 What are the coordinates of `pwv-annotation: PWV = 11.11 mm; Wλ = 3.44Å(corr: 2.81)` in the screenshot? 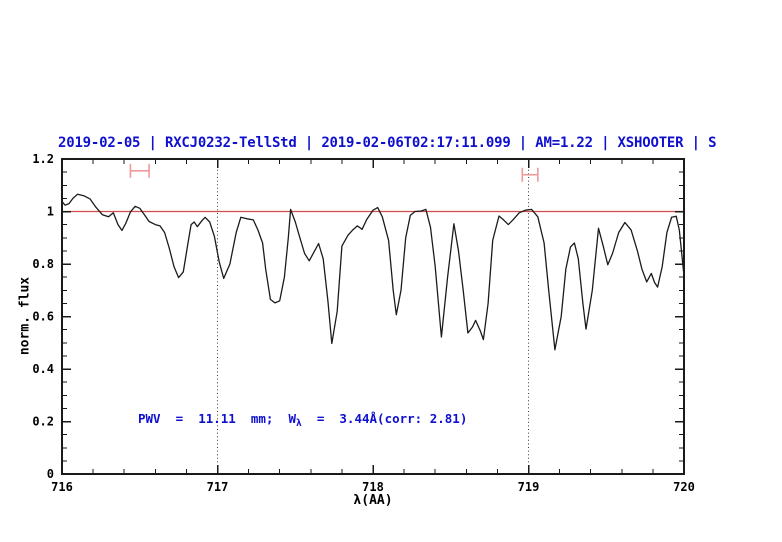 It's located at (302, 420).